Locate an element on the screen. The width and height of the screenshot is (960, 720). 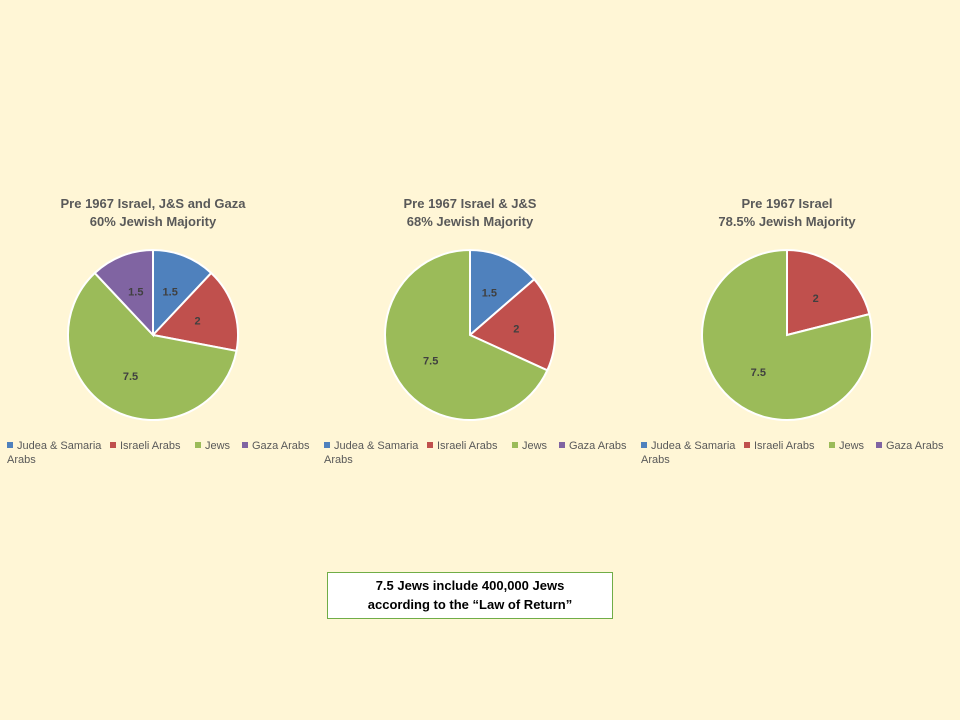
chart-subtitle: 68% Jewish Majority is located at coordinates (470, 221).